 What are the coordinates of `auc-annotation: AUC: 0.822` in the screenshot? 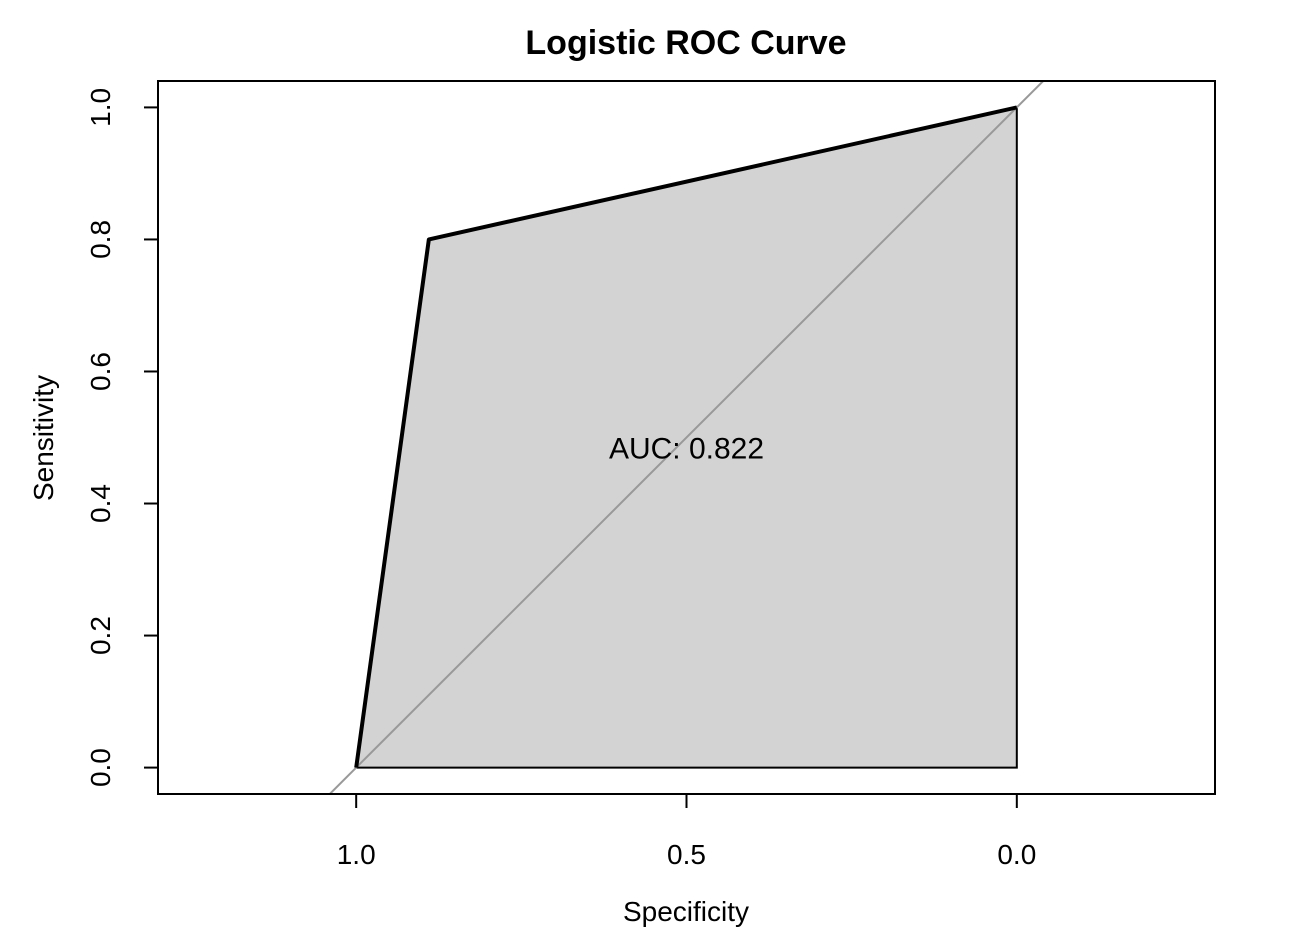 It's located at (686, 449).